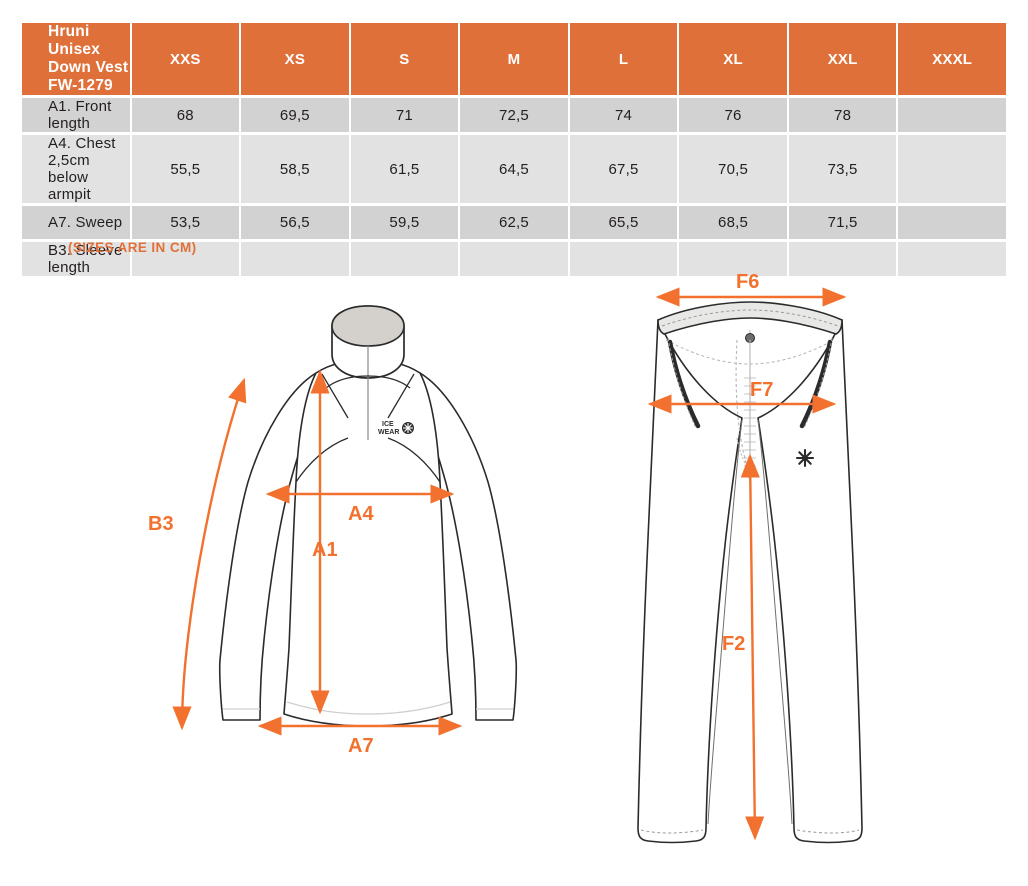 The image size is (1028, 886). What do you see at coordinates (750, 318) in the screenshot?
I see `waistband` at bounding box center [750, 318].